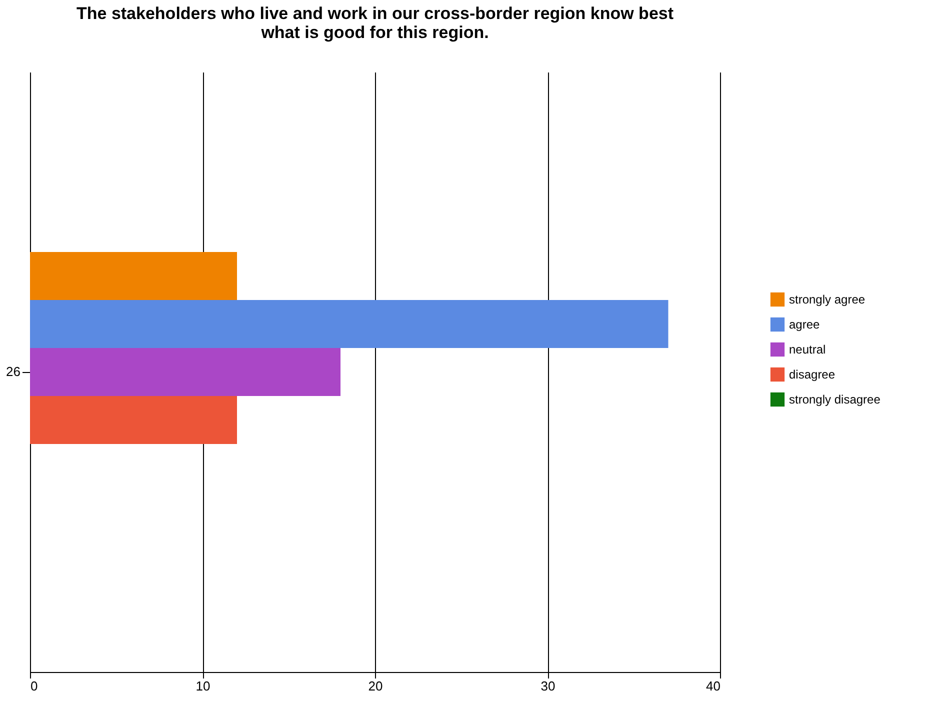  Describe the element at coordinates (34, 686) in the screenshot. I see `x-tick-label: 0` at that location.